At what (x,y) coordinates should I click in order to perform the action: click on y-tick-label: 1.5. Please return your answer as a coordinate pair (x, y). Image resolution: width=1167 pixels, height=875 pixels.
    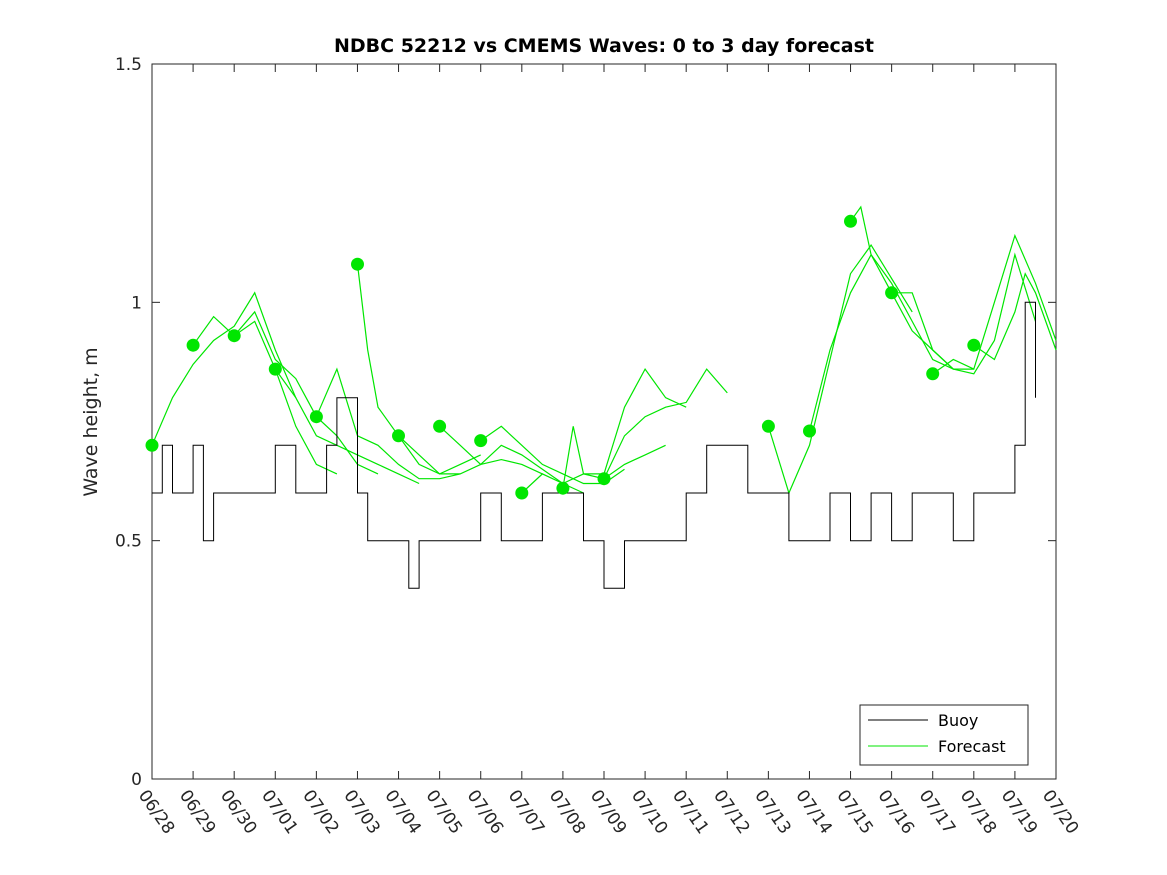
    Looking at the image, I should click on (128, 65).